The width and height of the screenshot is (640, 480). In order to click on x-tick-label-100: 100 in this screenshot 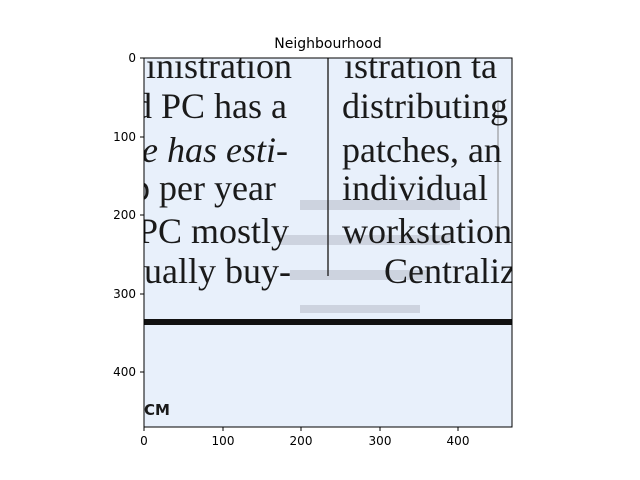, I will do `click(223, 441)`.